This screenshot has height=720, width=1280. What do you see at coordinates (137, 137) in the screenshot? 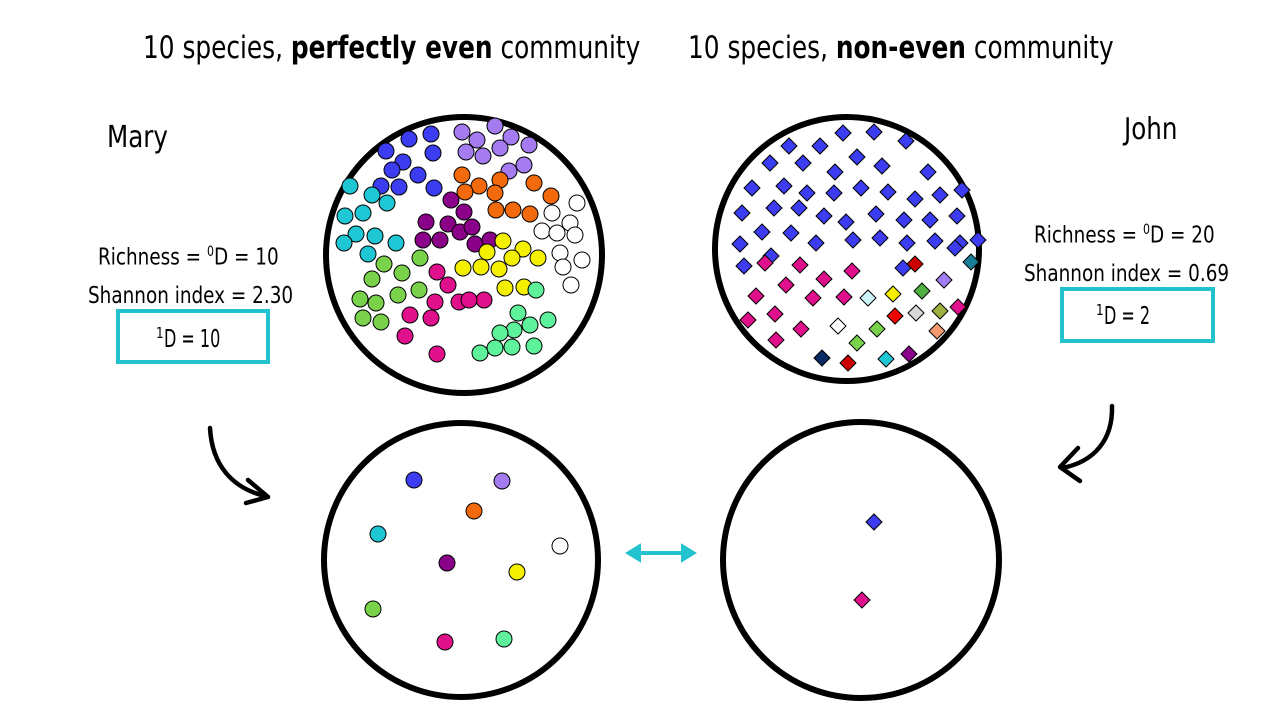
I see `mary-label: Mary` at bounding box center [137, 137].